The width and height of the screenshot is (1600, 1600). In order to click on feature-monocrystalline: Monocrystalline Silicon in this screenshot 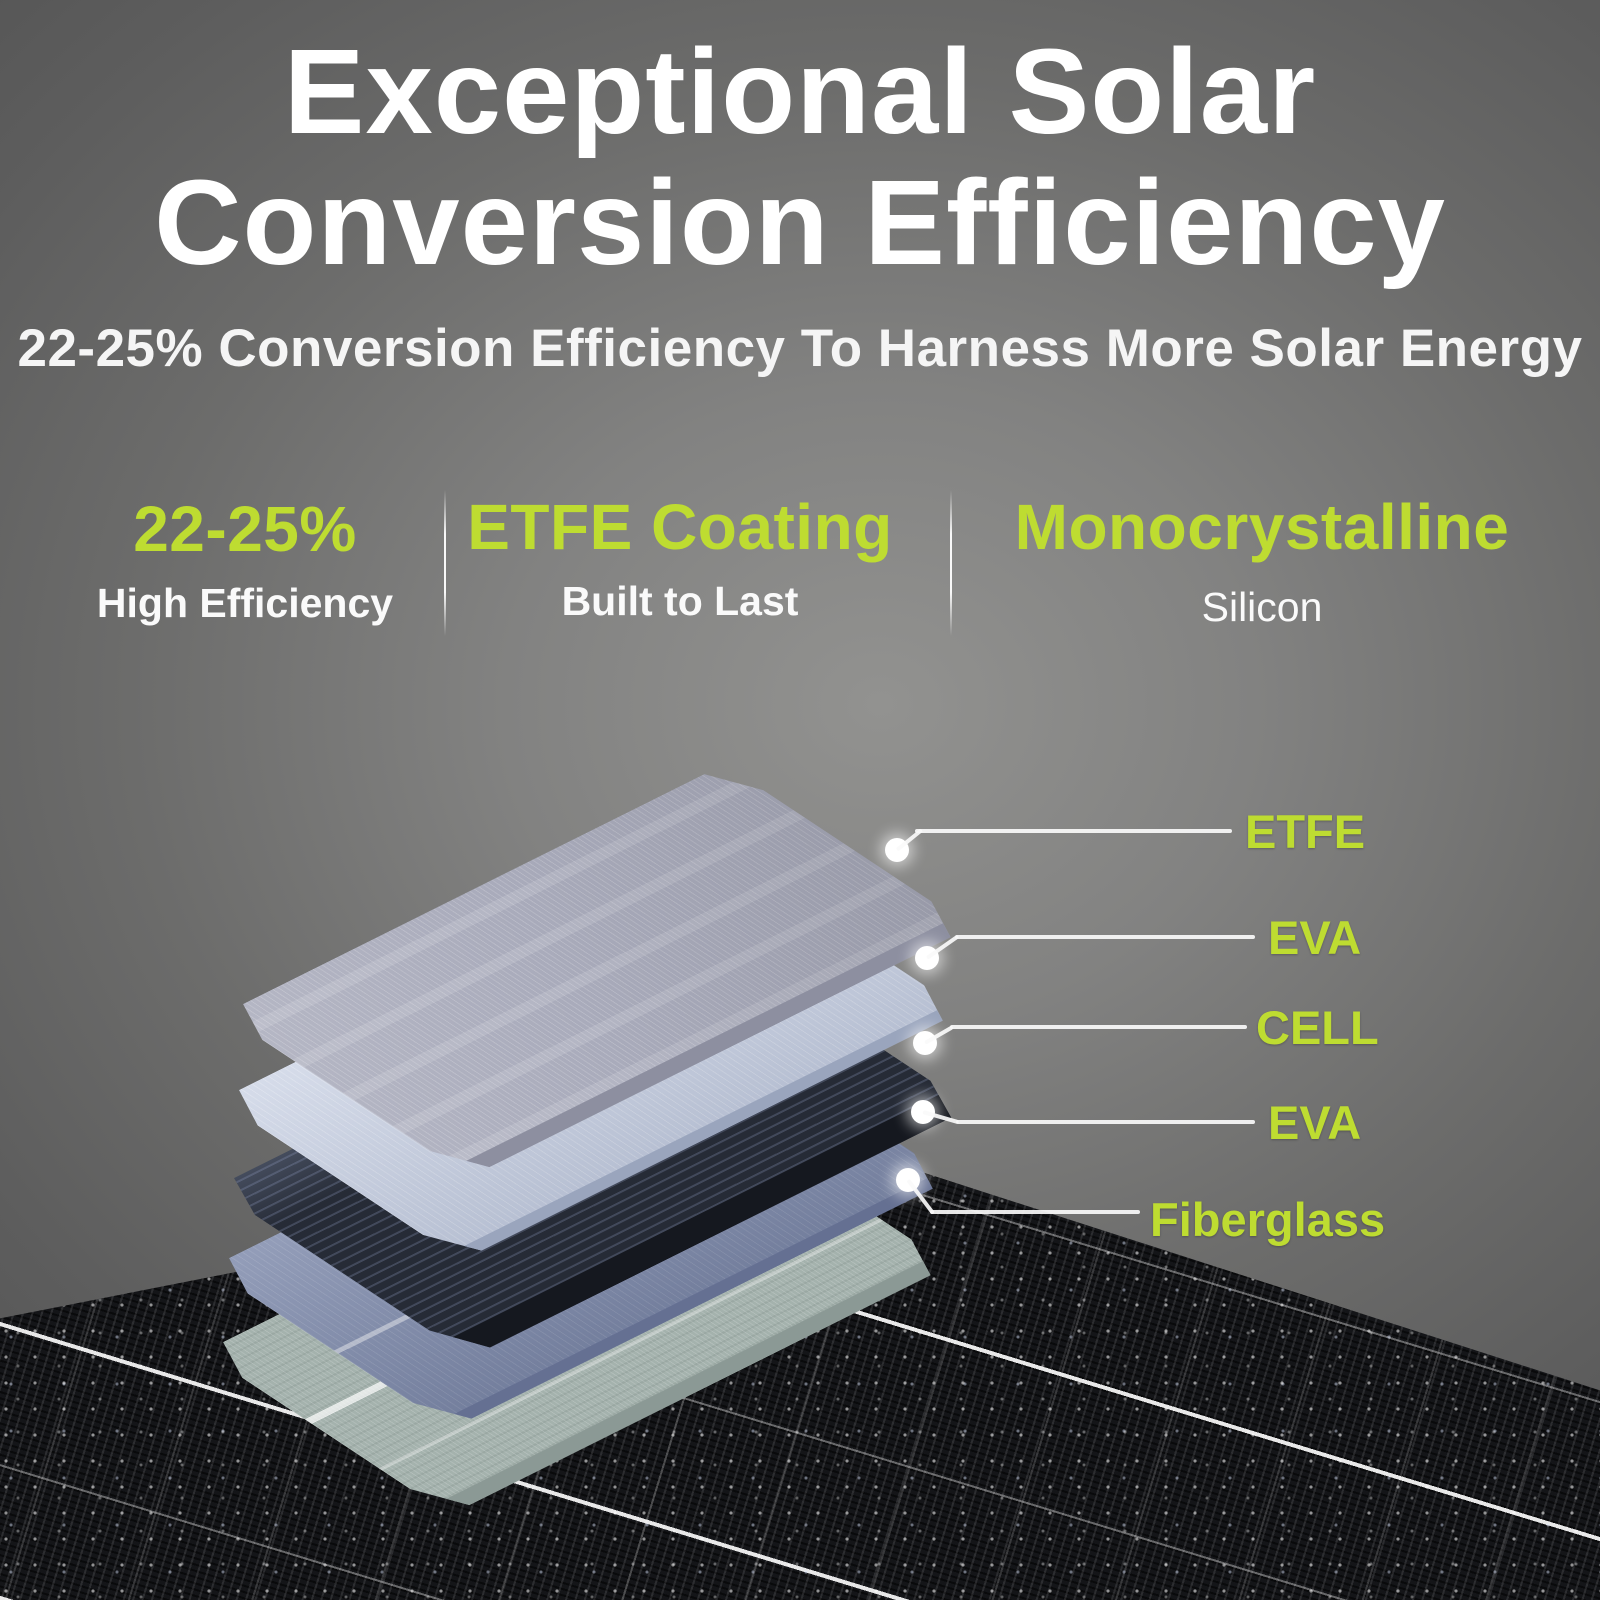, I will do `click(1262, 560)`.